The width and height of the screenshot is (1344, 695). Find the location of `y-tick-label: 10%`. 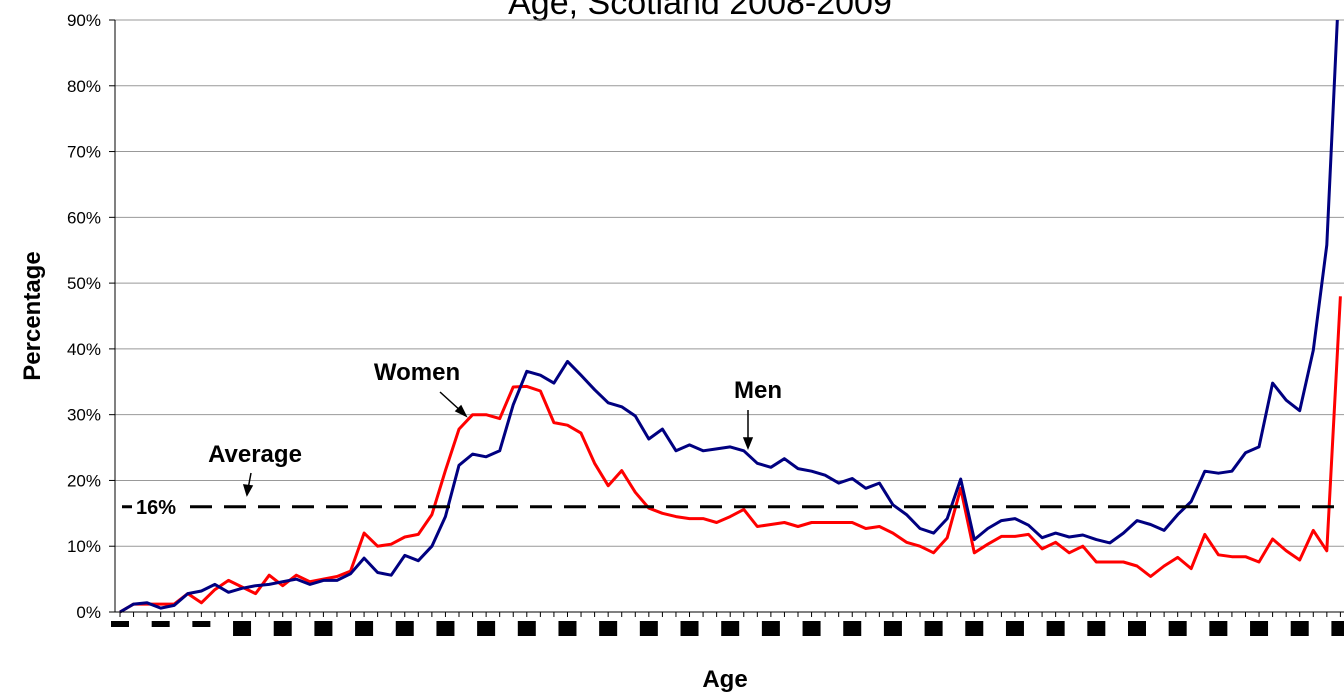

y-tick-label: 10% is located at coordinates (84, 546).